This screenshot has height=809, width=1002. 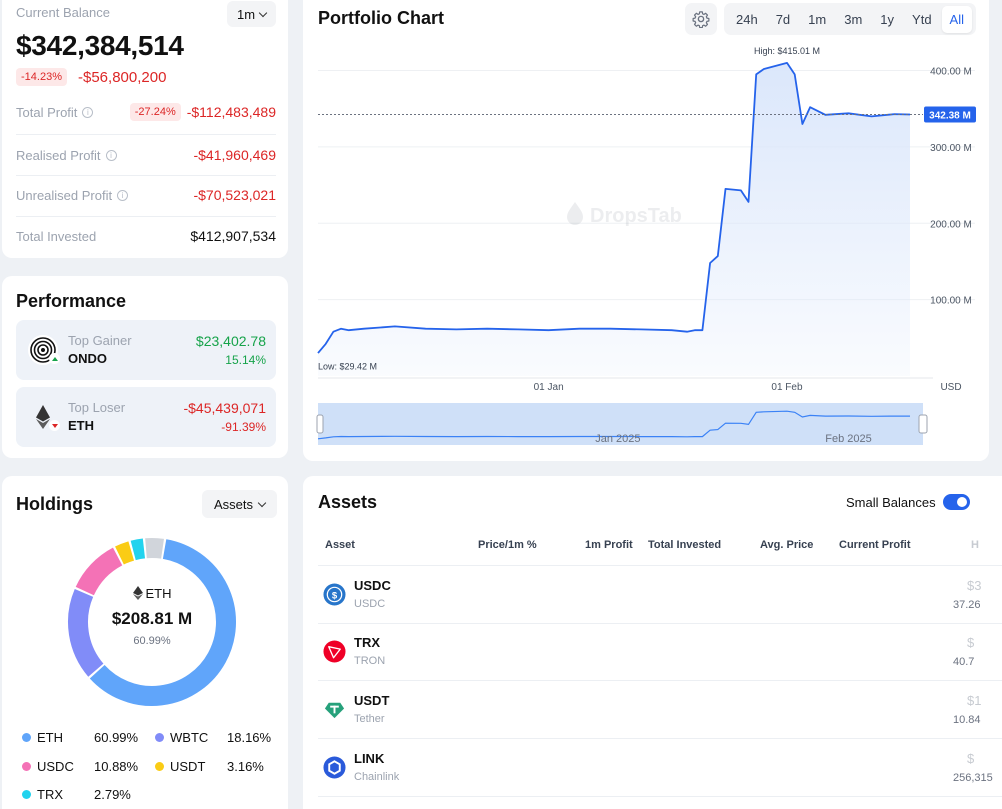 What do you see at coordinates (146, 236) in the screenshot?
I see `total-invested-row: Total Invested $412,907,534` at bounding box center [146, 236].